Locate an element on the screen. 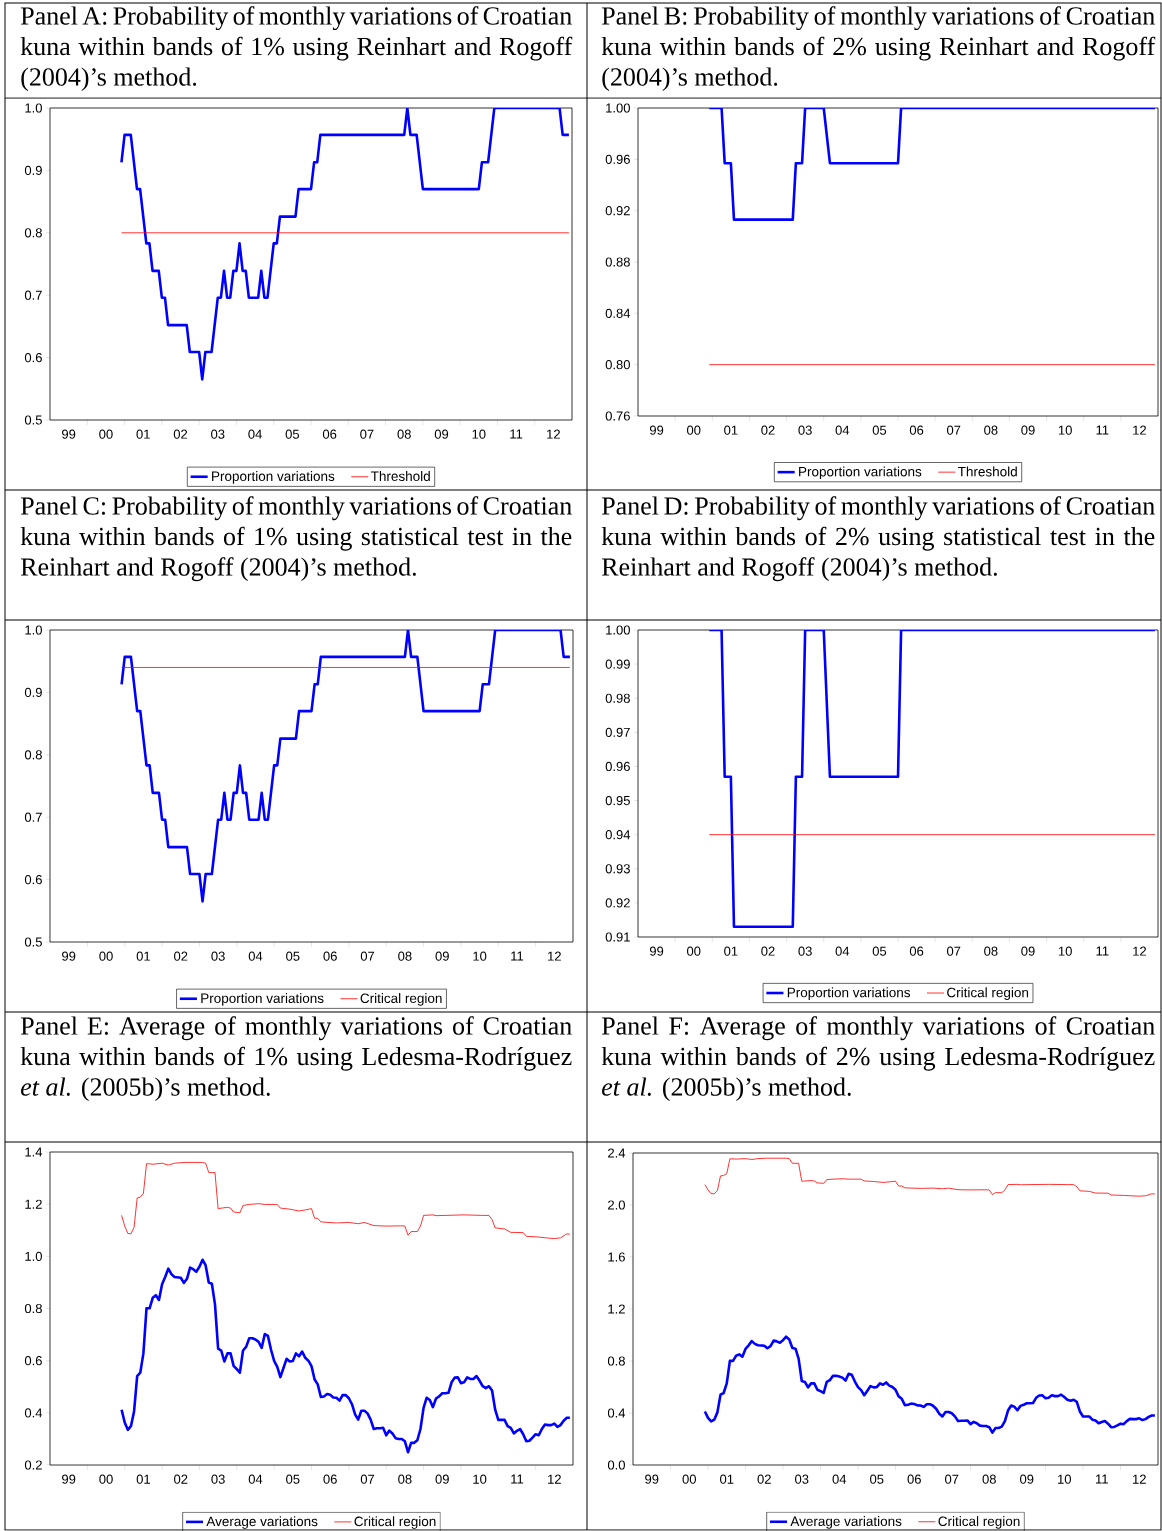 The image size is (1162, 1531). y-tick-label: 1.6 is located at coordinates (616, 1257).